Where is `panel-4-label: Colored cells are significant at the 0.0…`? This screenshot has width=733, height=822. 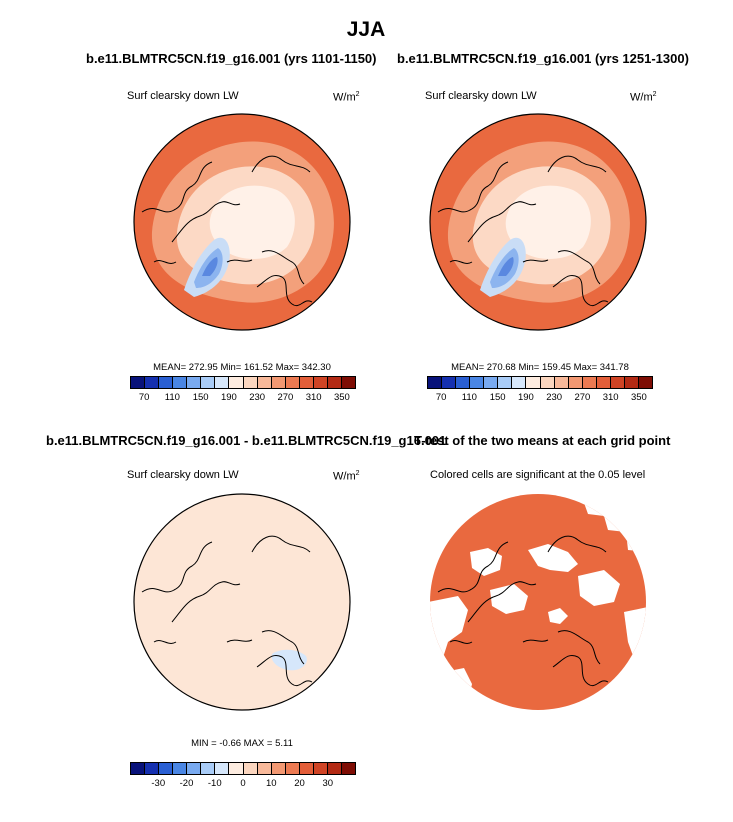 panel-4-label: Colored cells are significant at the 0.0… is located at coordinates (538, 475).